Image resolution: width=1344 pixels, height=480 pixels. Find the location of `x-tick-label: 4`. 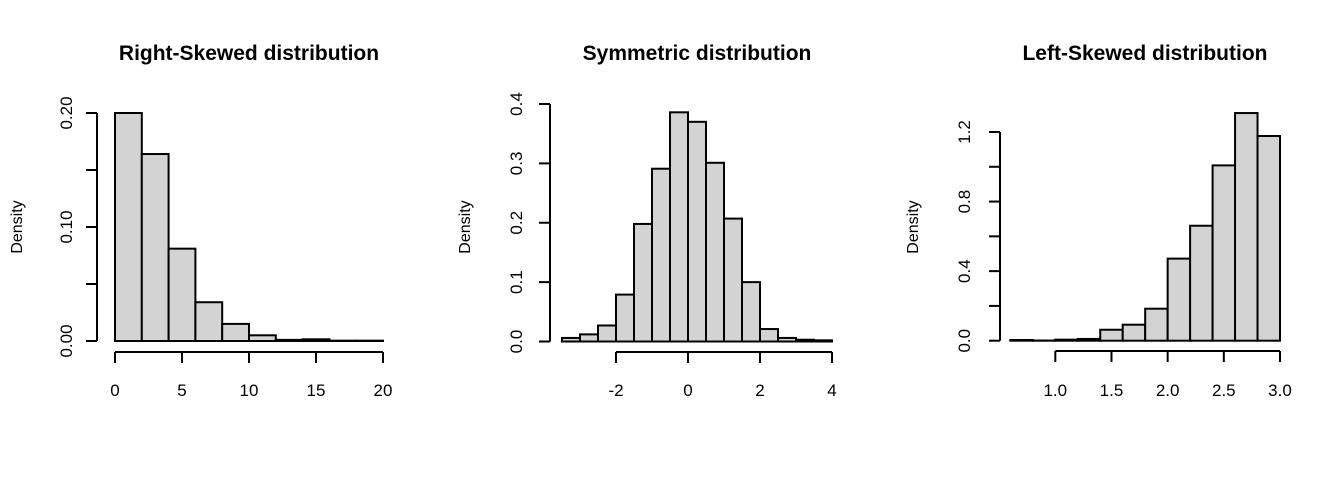

x-tick-label: 4 is located at coordinates (831, 390).